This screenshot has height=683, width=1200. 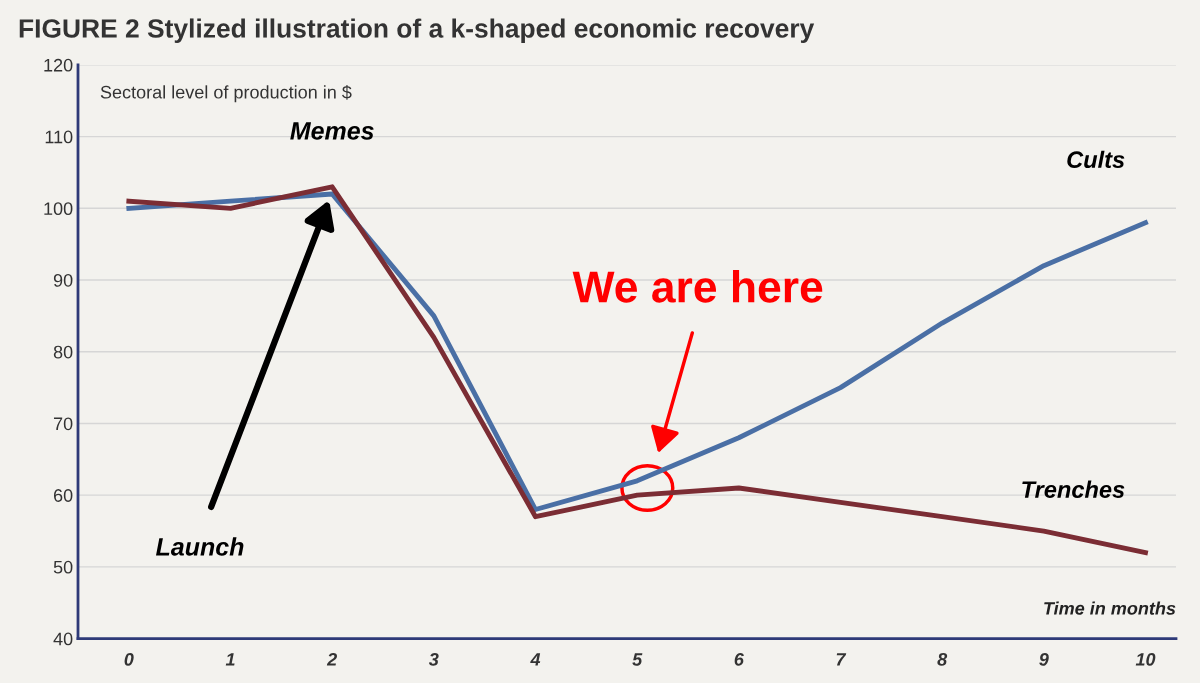 What do you see at coordinates (331, 659) in the screenshot?
I see `x-tick-label: 2` at bounding box center [331, 659].